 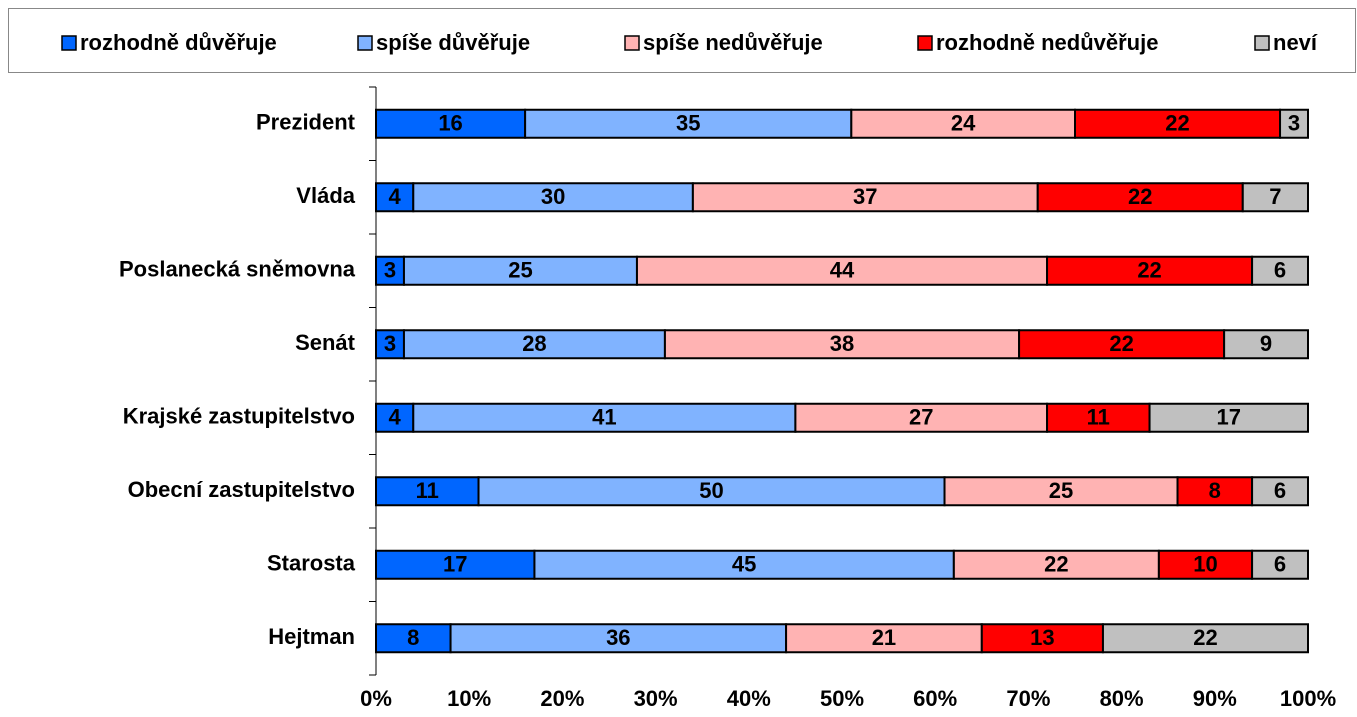 I want to click on data-label: 44, so click(x=842, y=270).